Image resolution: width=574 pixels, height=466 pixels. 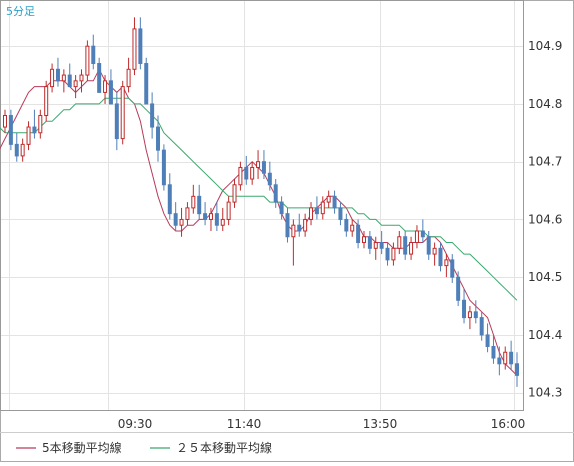 I want to click on y-axis-ticks: 104.3 104.4 104.5 104.6 104.7 104.8 104.9, so click(x=545, y=219).